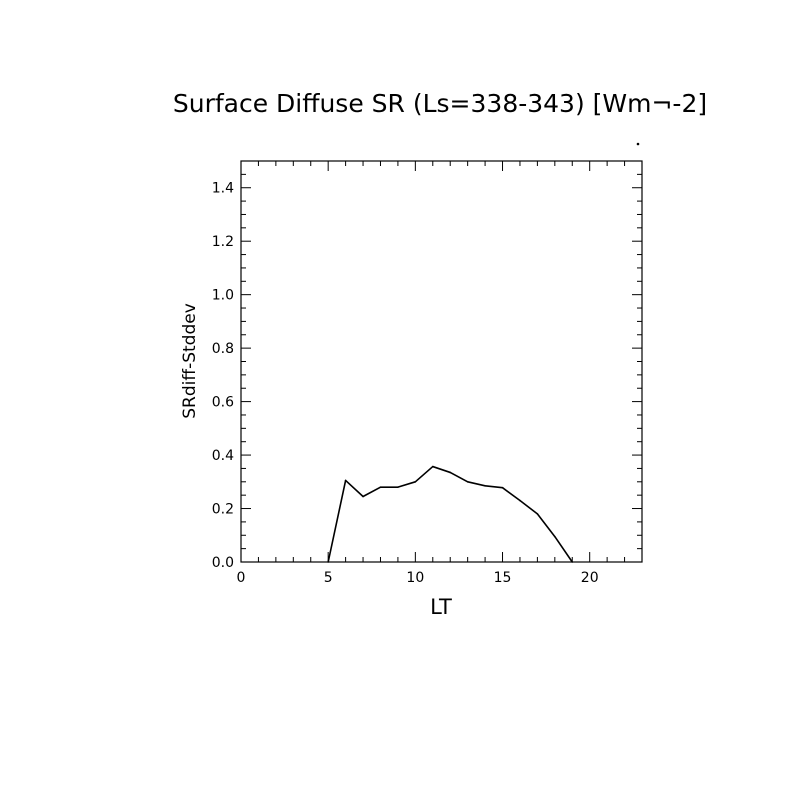 The width and height of the screenshot is (804, 804). What do you see at coordinates (223, 403) in the screenshot?
I see `y-tick-label: 0.6` at bounding box center [223, 403].